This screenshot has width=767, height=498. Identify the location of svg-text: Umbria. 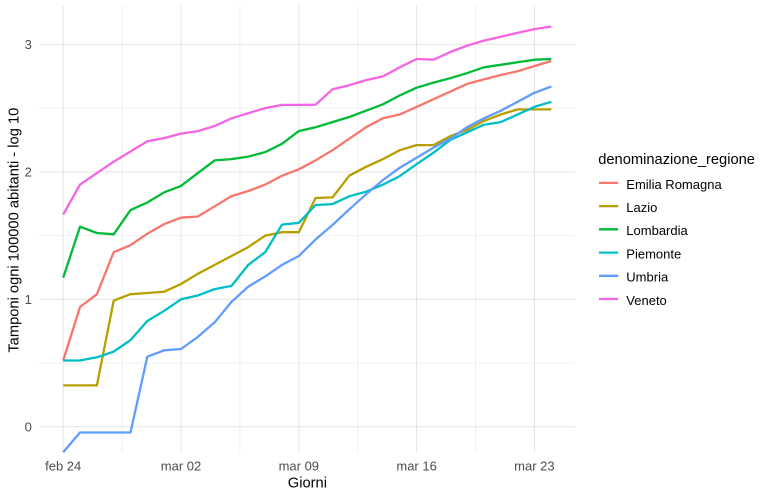
(647, 277).